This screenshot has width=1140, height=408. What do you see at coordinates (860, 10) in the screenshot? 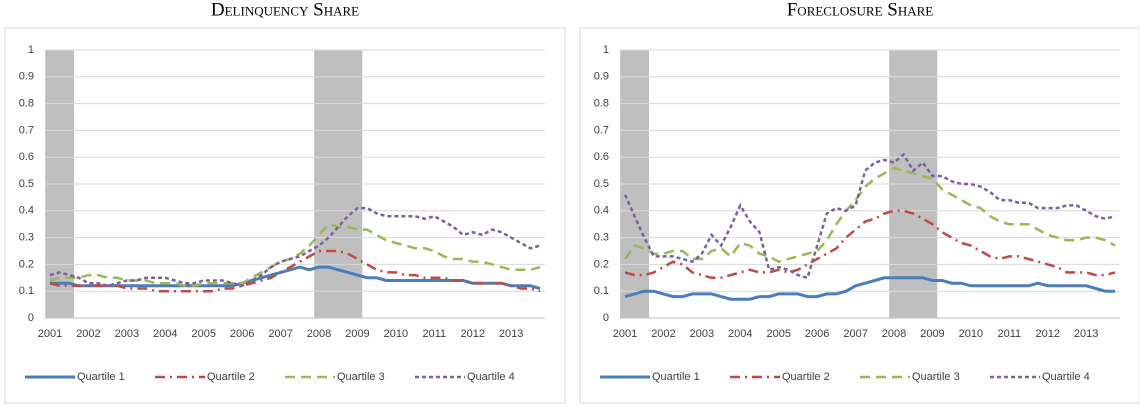
I see `chart-title: Foreclosure Share` at bounding box center [860, 10].